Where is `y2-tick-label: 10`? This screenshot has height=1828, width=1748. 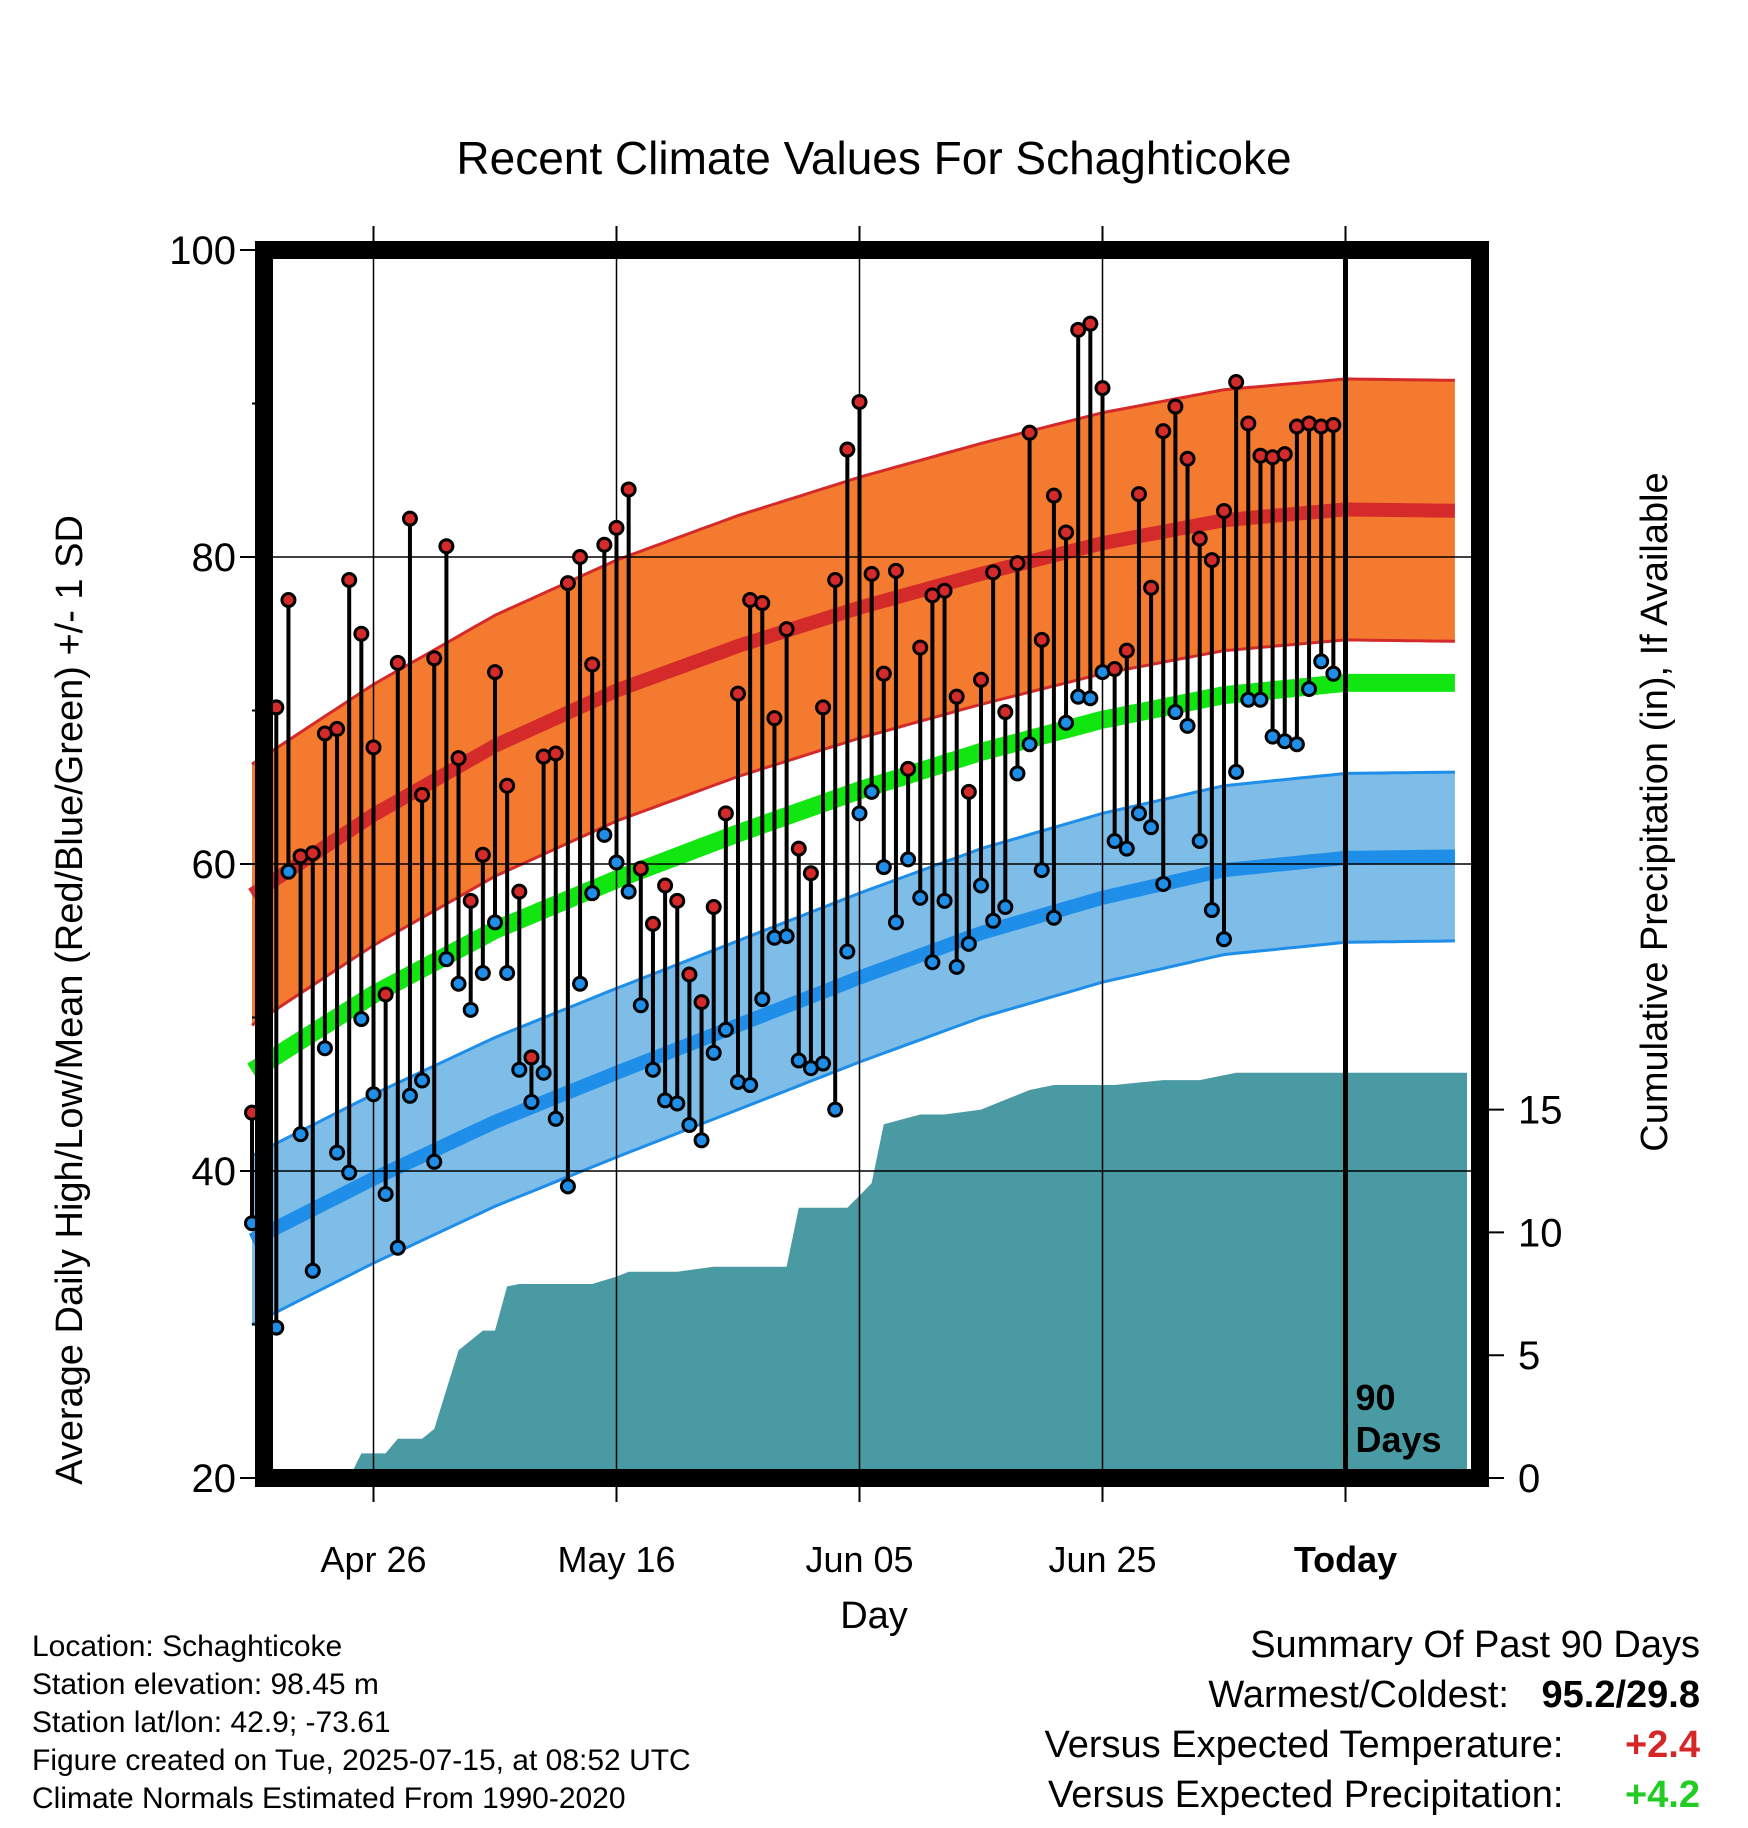 y2-tick-label: 10 is located at coordinates (1540, 1233).